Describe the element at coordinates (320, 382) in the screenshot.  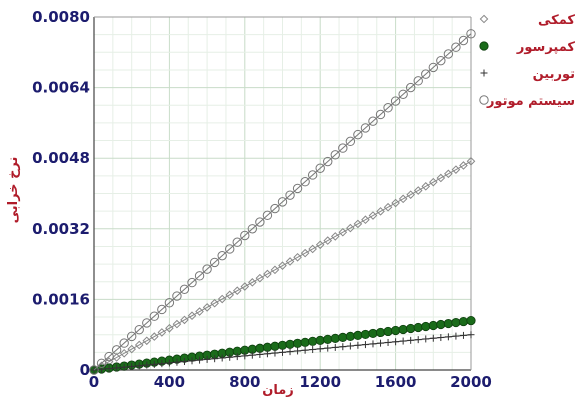
I see `x-tick-label: 1200` at that location.